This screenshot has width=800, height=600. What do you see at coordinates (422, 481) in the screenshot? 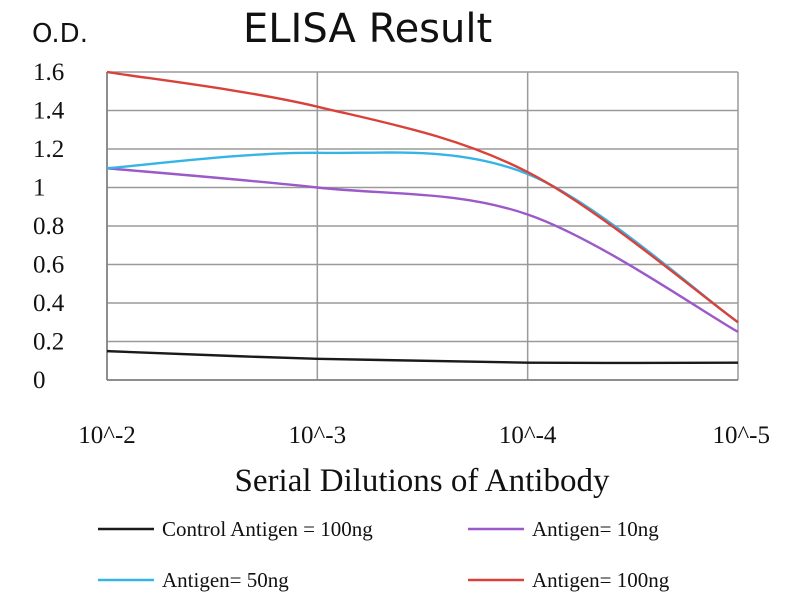
I see `x-axis-label: Serial Dilutions of Antibody` at bounding box center [422, 481].